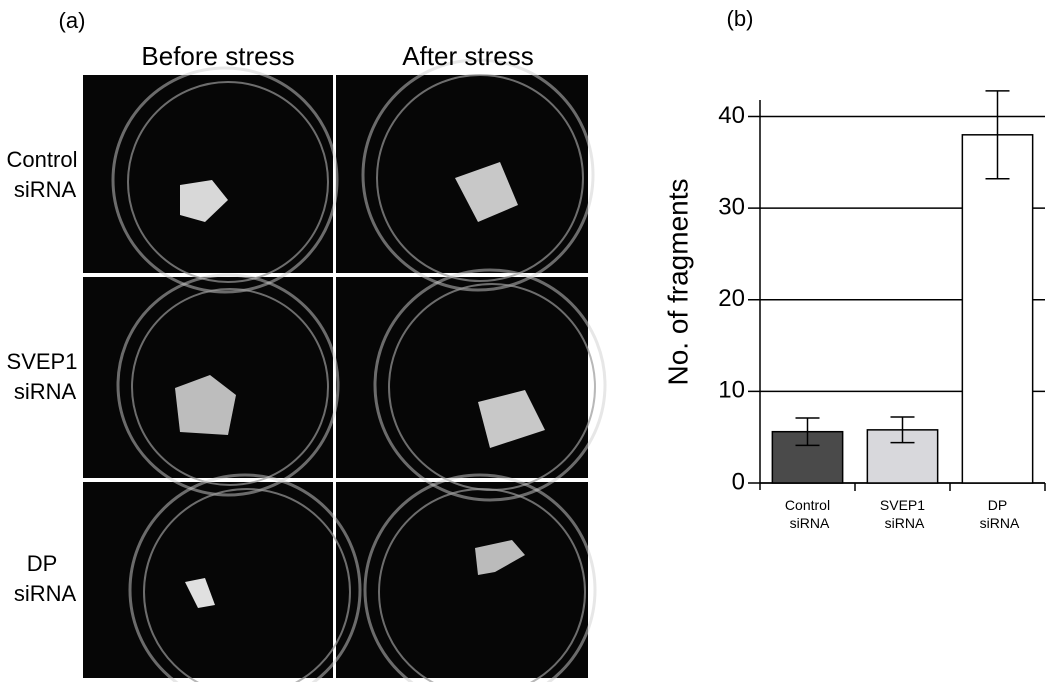  Describe the element at coordinates (902, 514) in the screenshot. I see `x-tick-label: SVEP1 siRNA` at that location.